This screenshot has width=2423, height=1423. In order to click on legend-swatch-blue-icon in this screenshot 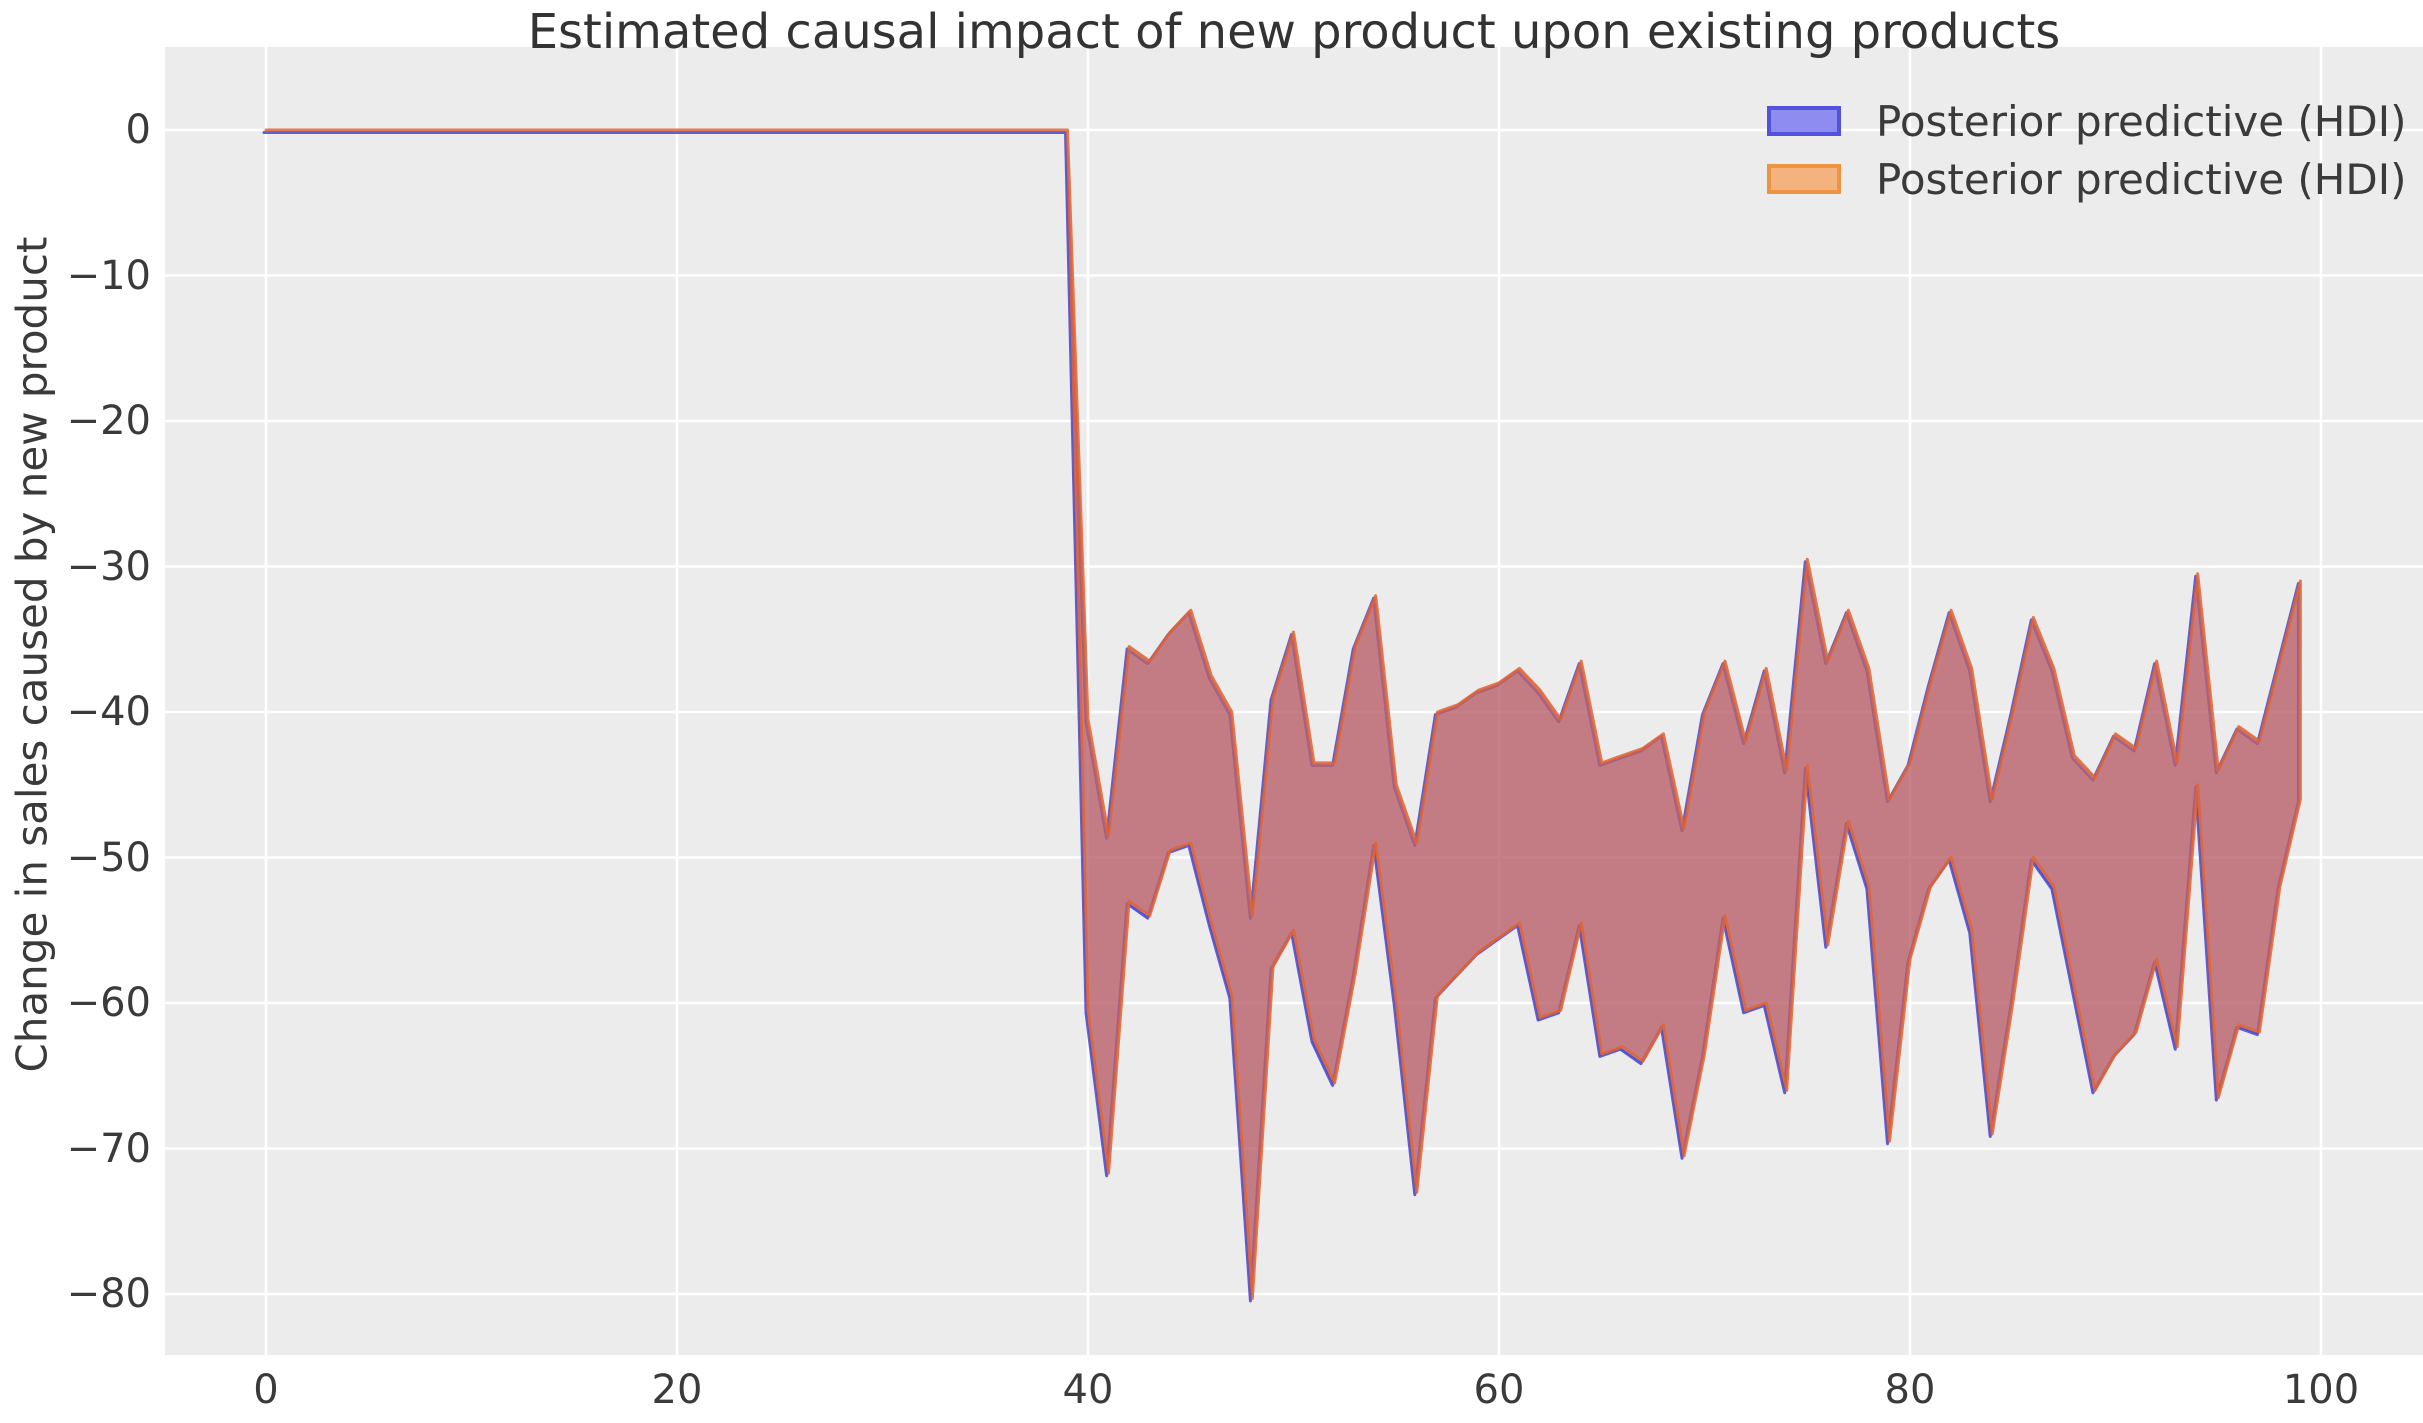, I will do `click(1804, 121)`.